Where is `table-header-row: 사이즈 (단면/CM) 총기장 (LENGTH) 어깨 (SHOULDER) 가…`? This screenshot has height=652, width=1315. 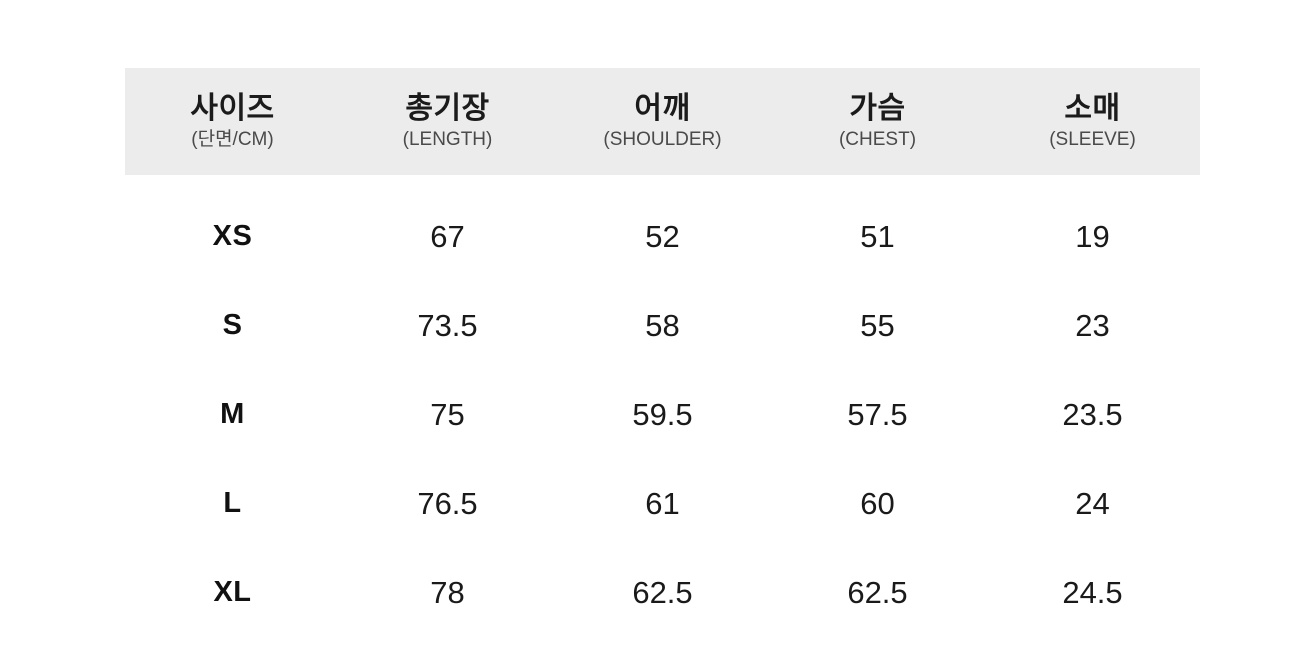
table-header-row: 사이즈 (단면/CM) 총기장 (LENGTH) 어깨 (SHOULDER) 가… is located at coordinates (662, 121).